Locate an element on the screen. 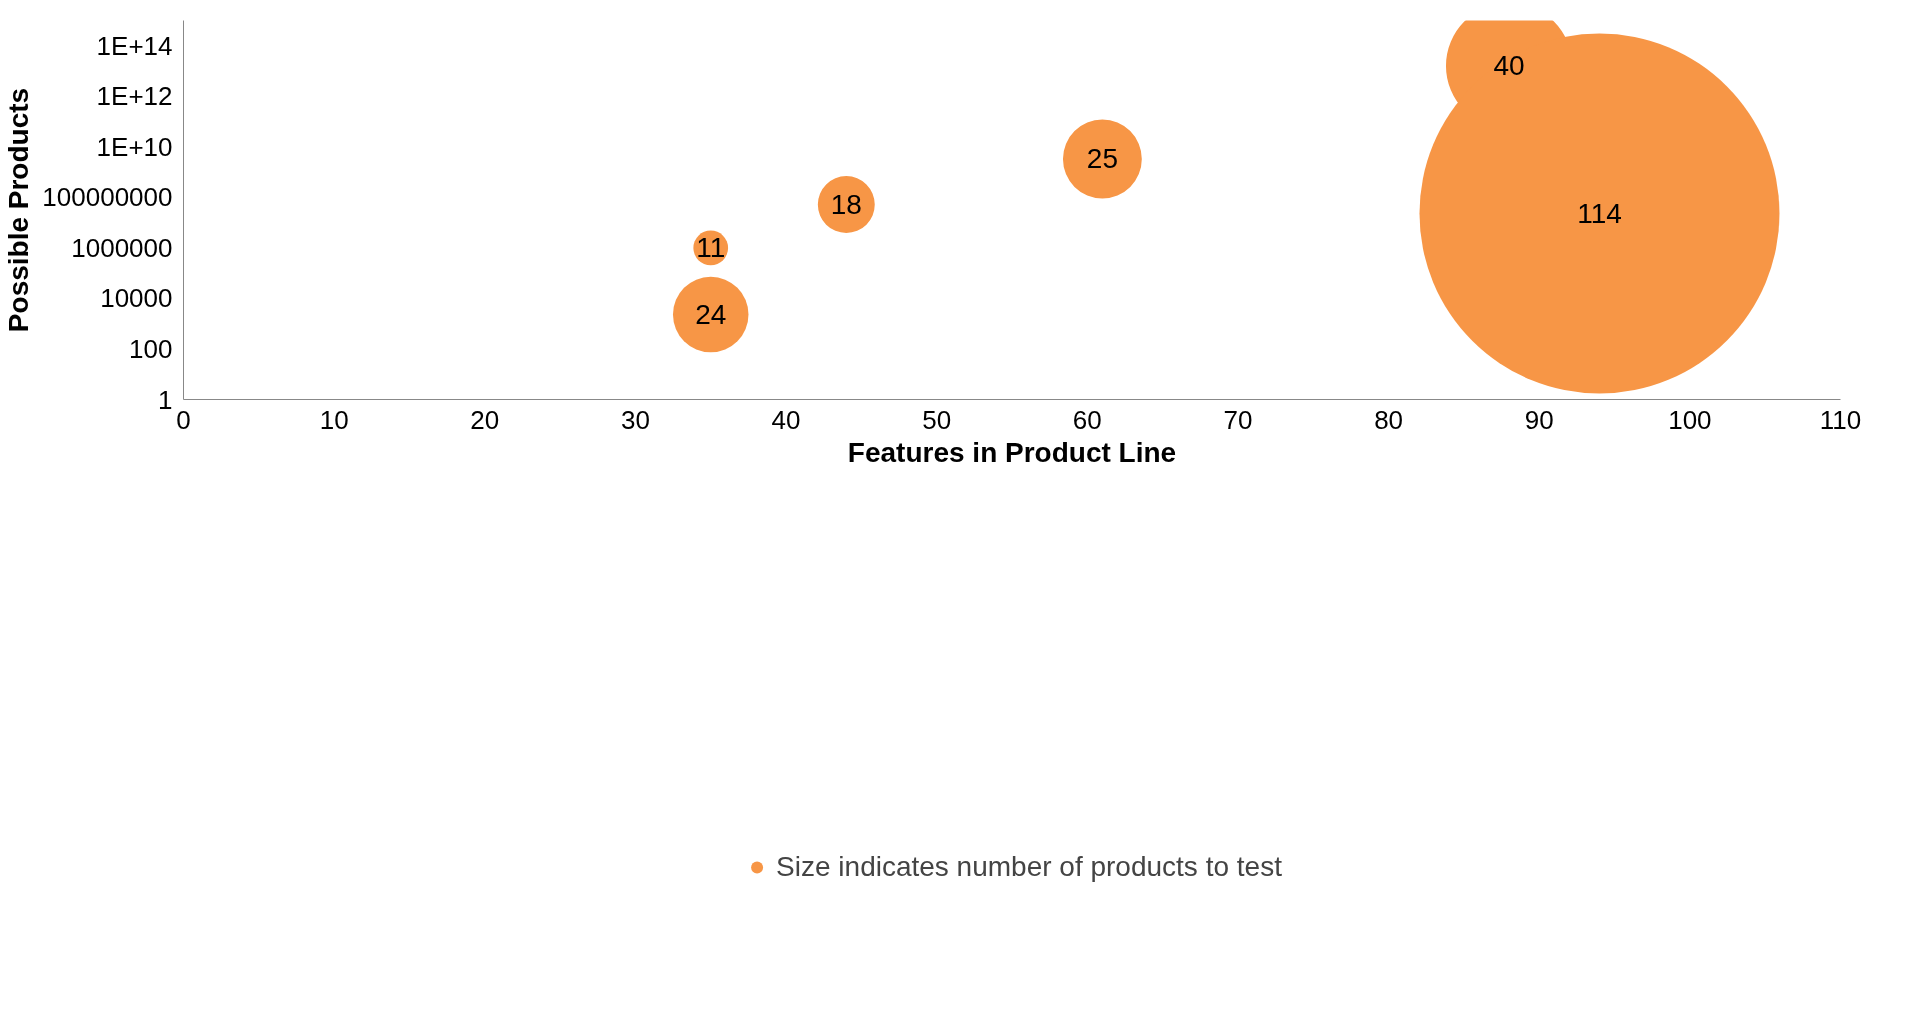  y-tick-label: 100000000 is located at coordinates (107, 197).